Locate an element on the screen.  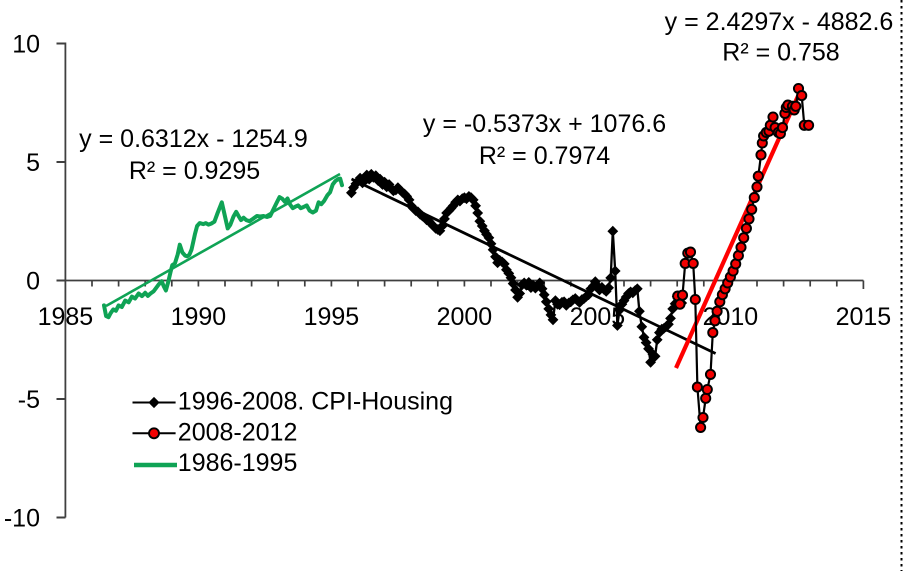
svg-text: 2010 is located at coordinates (731, 317).